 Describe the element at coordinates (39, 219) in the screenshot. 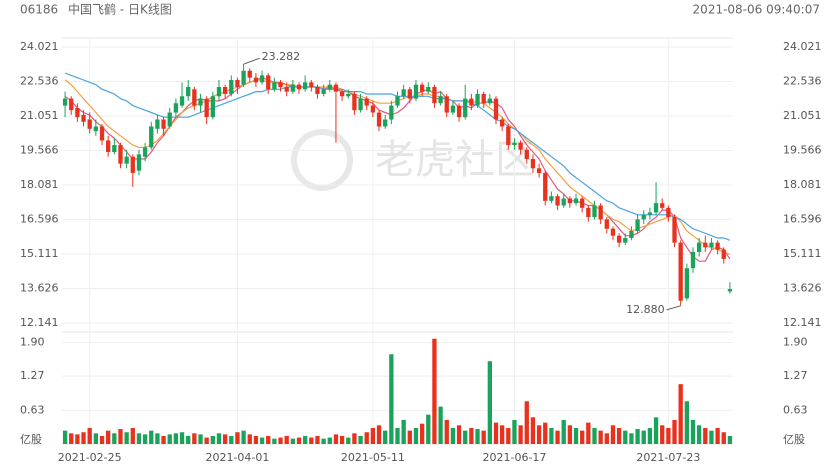

I see `y-tick-label: 16.596` at that location.